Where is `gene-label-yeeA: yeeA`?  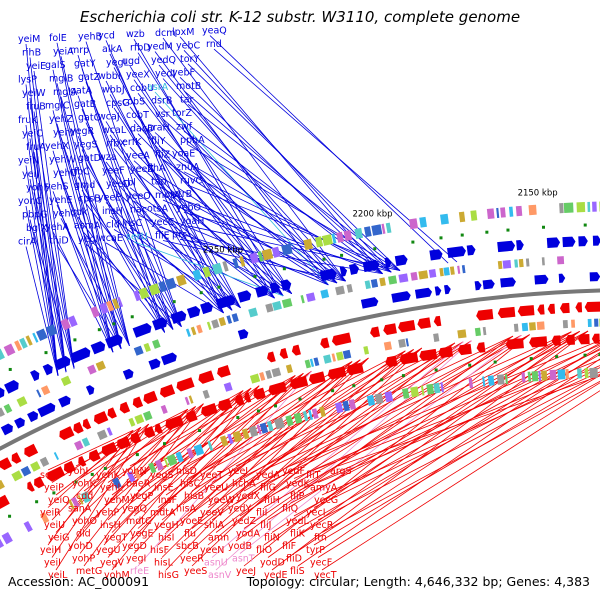 gene-label-yeeA: yeeA is located at coordinates (138, 156).